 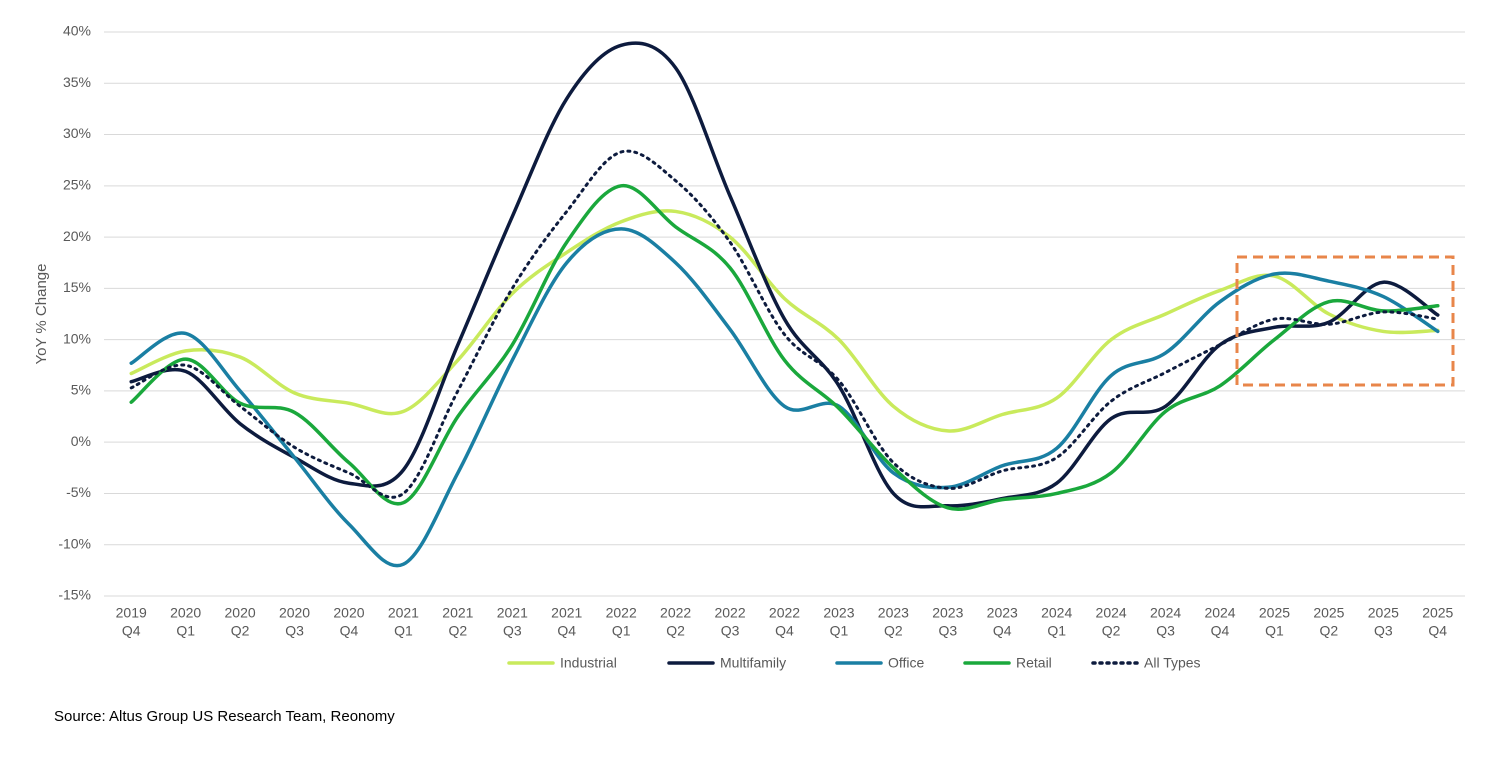 I want to click on legend-label: Office, so click(x=906, y=663).